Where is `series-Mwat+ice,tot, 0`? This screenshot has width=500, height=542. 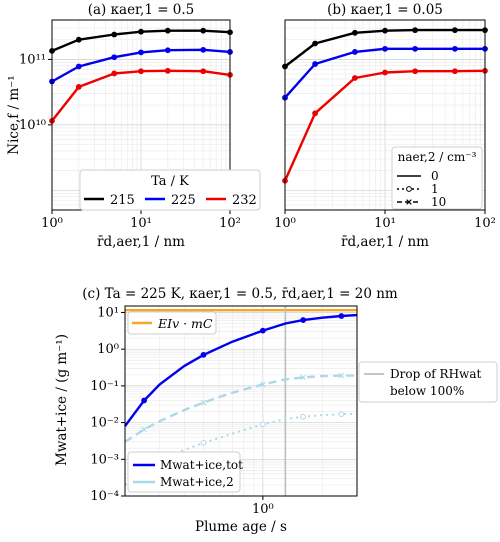
series-Mwat+ice,tot, 0 is located at coordinates (241, 370).